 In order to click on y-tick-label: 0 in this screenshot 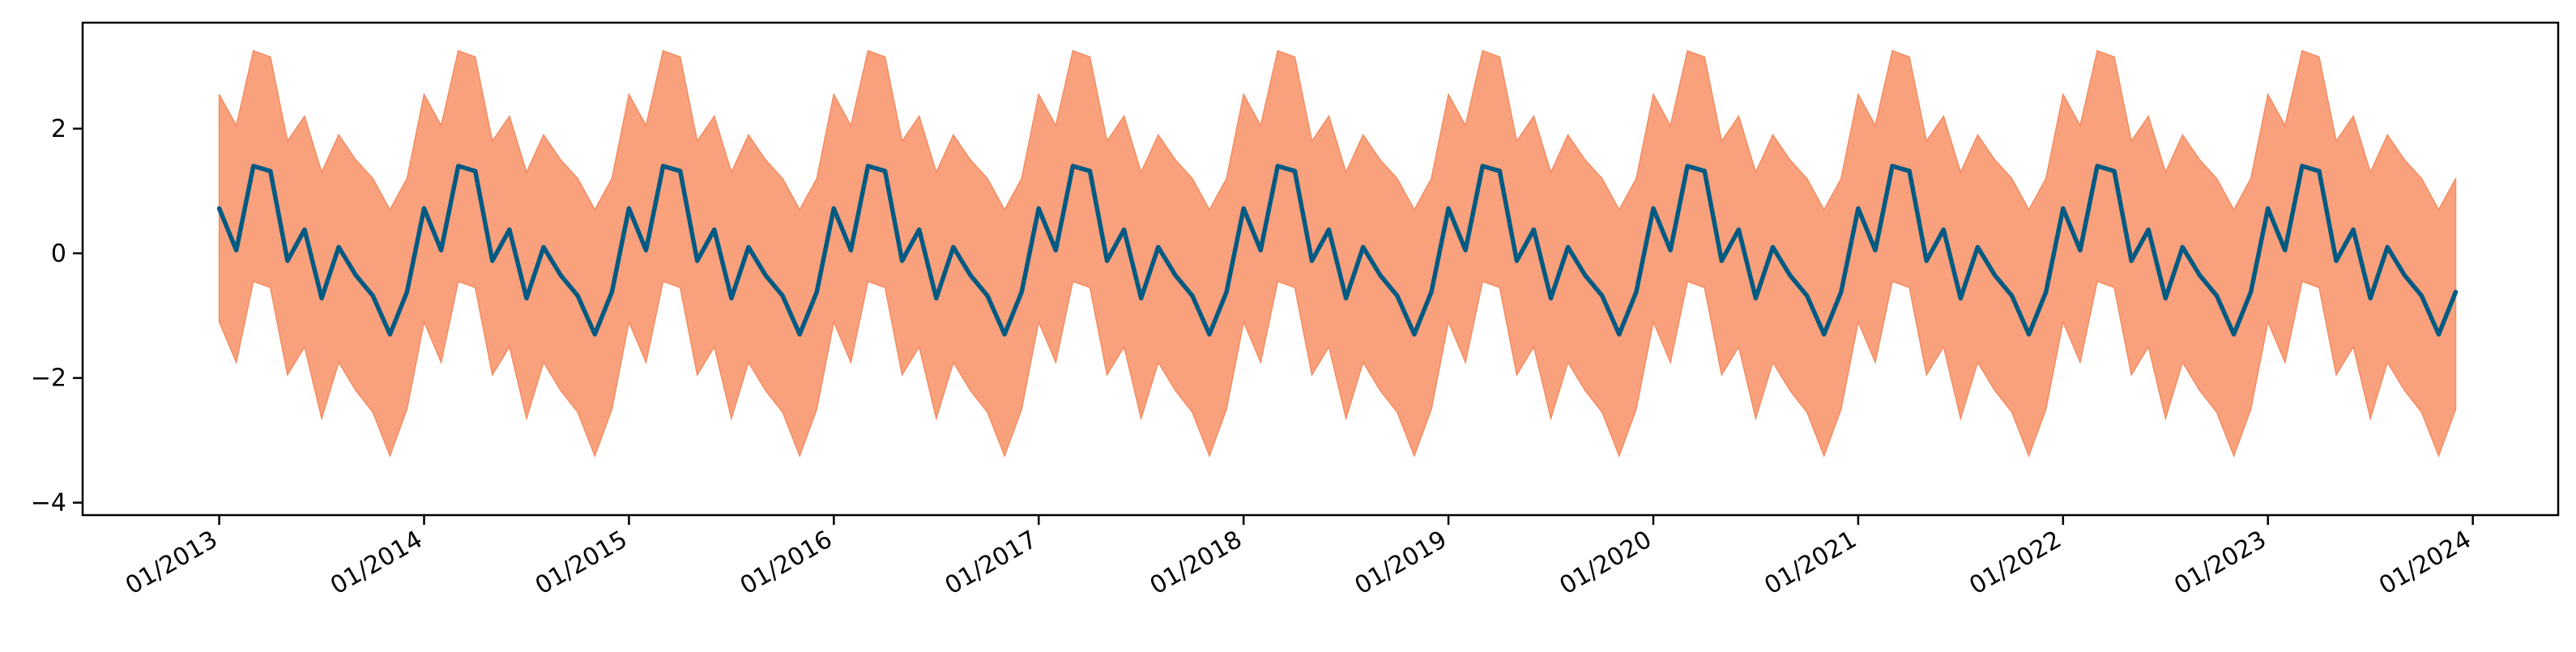, I will do `click(59, 254)`.